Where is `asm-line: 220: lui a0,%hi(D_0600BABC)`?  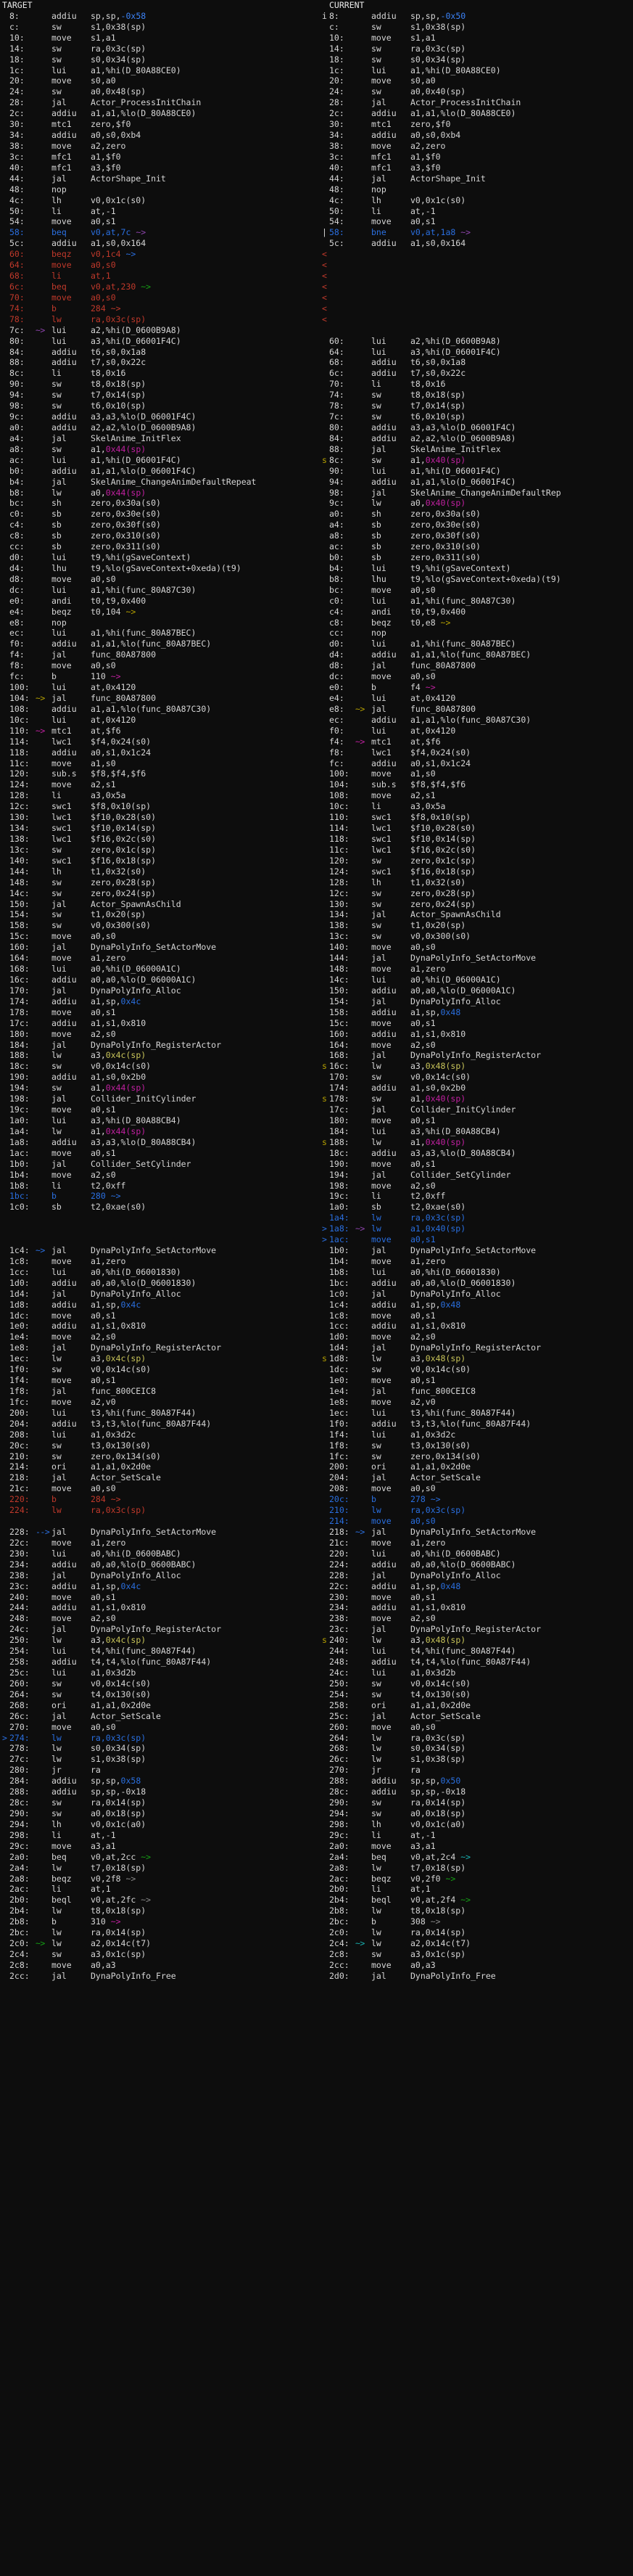
asm-line: 220: lui a0,%hi(D_0600BABC) is located at coordinates (477, 1554).